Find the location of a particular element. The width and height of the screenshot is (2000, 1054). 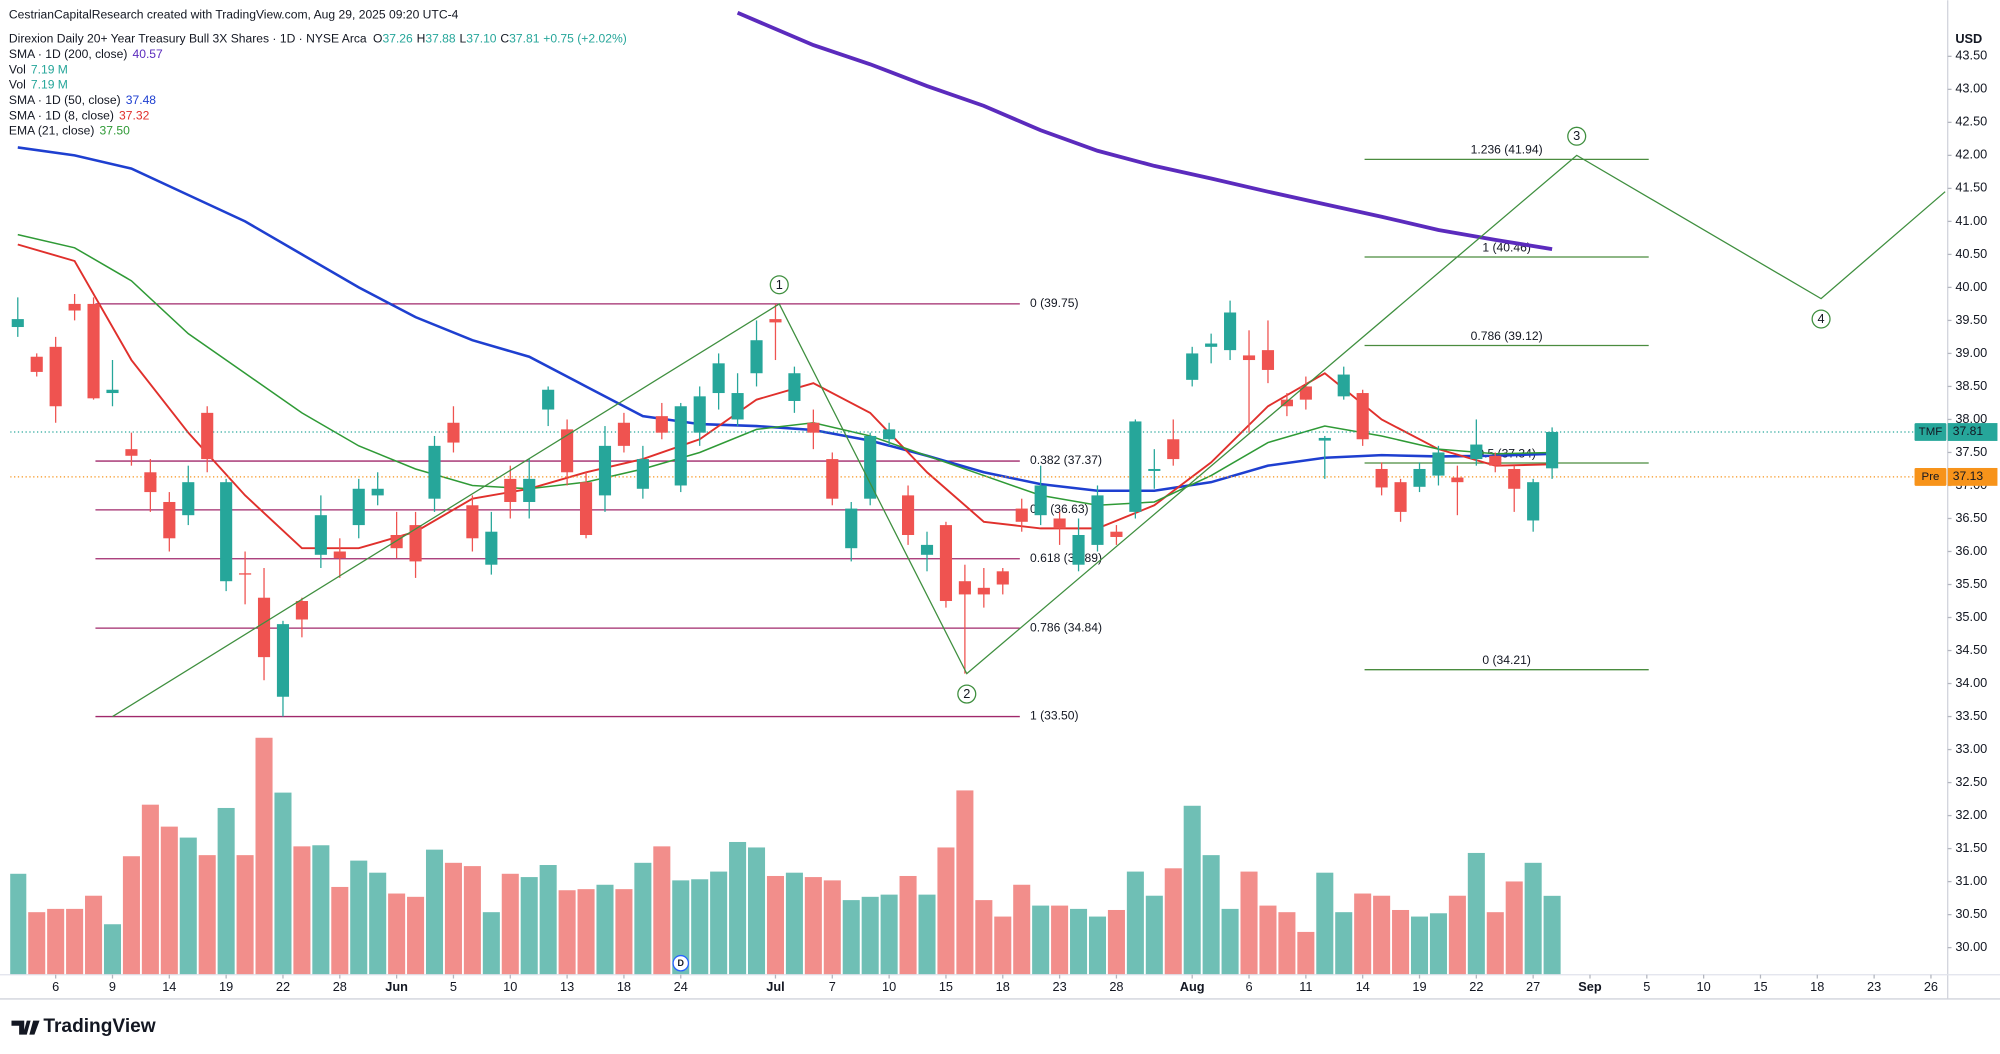

y-tick-label: 36.00 is located at coordinates (1971, 550).